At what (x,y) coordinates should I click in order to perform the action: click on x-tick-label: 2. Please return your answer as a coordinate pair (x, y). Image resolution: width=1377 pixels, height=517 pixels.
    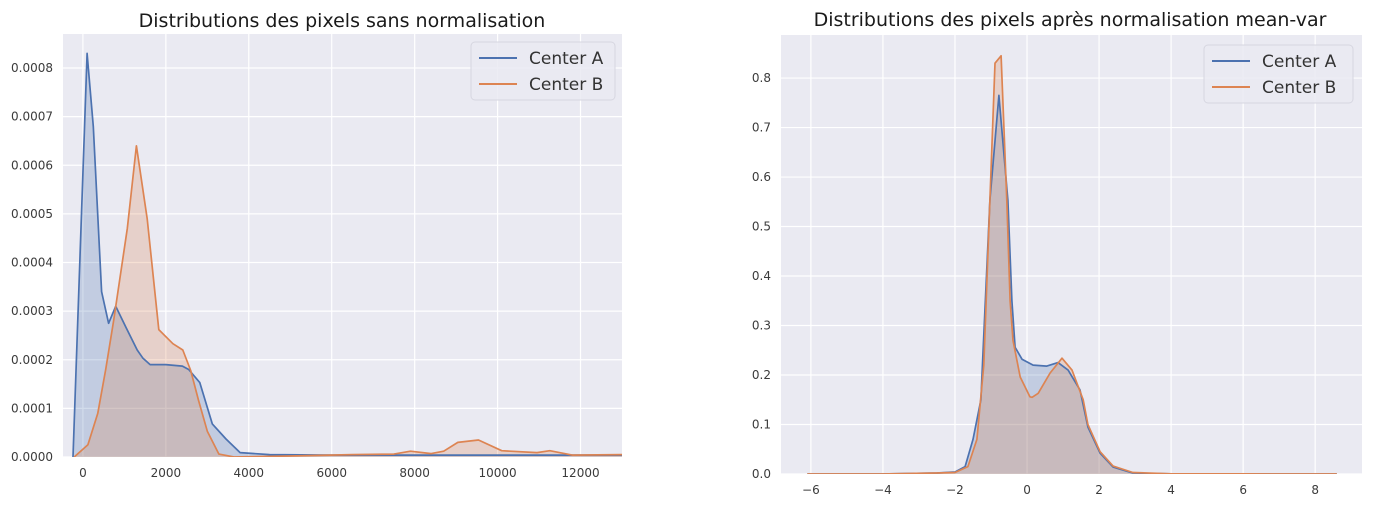
    Looking at the image, I should click on (1099, 490).